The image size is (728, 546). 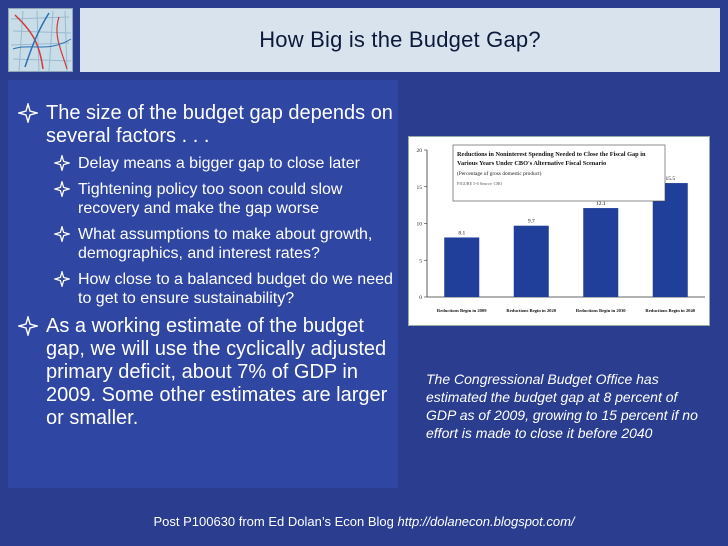 I want to click on decorative-thumbnail-image, so click(x=40, y=40).